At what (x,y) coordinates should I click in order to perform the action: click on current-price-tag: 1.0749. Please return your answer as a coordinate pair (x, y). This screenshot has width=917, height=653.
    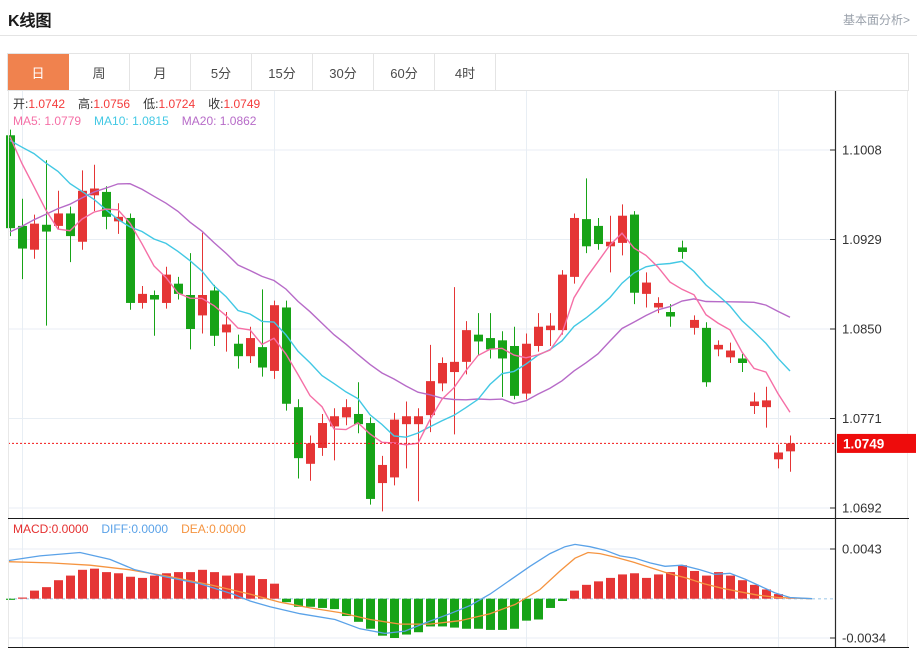
    Looking at the image, I should click on (876, 443).